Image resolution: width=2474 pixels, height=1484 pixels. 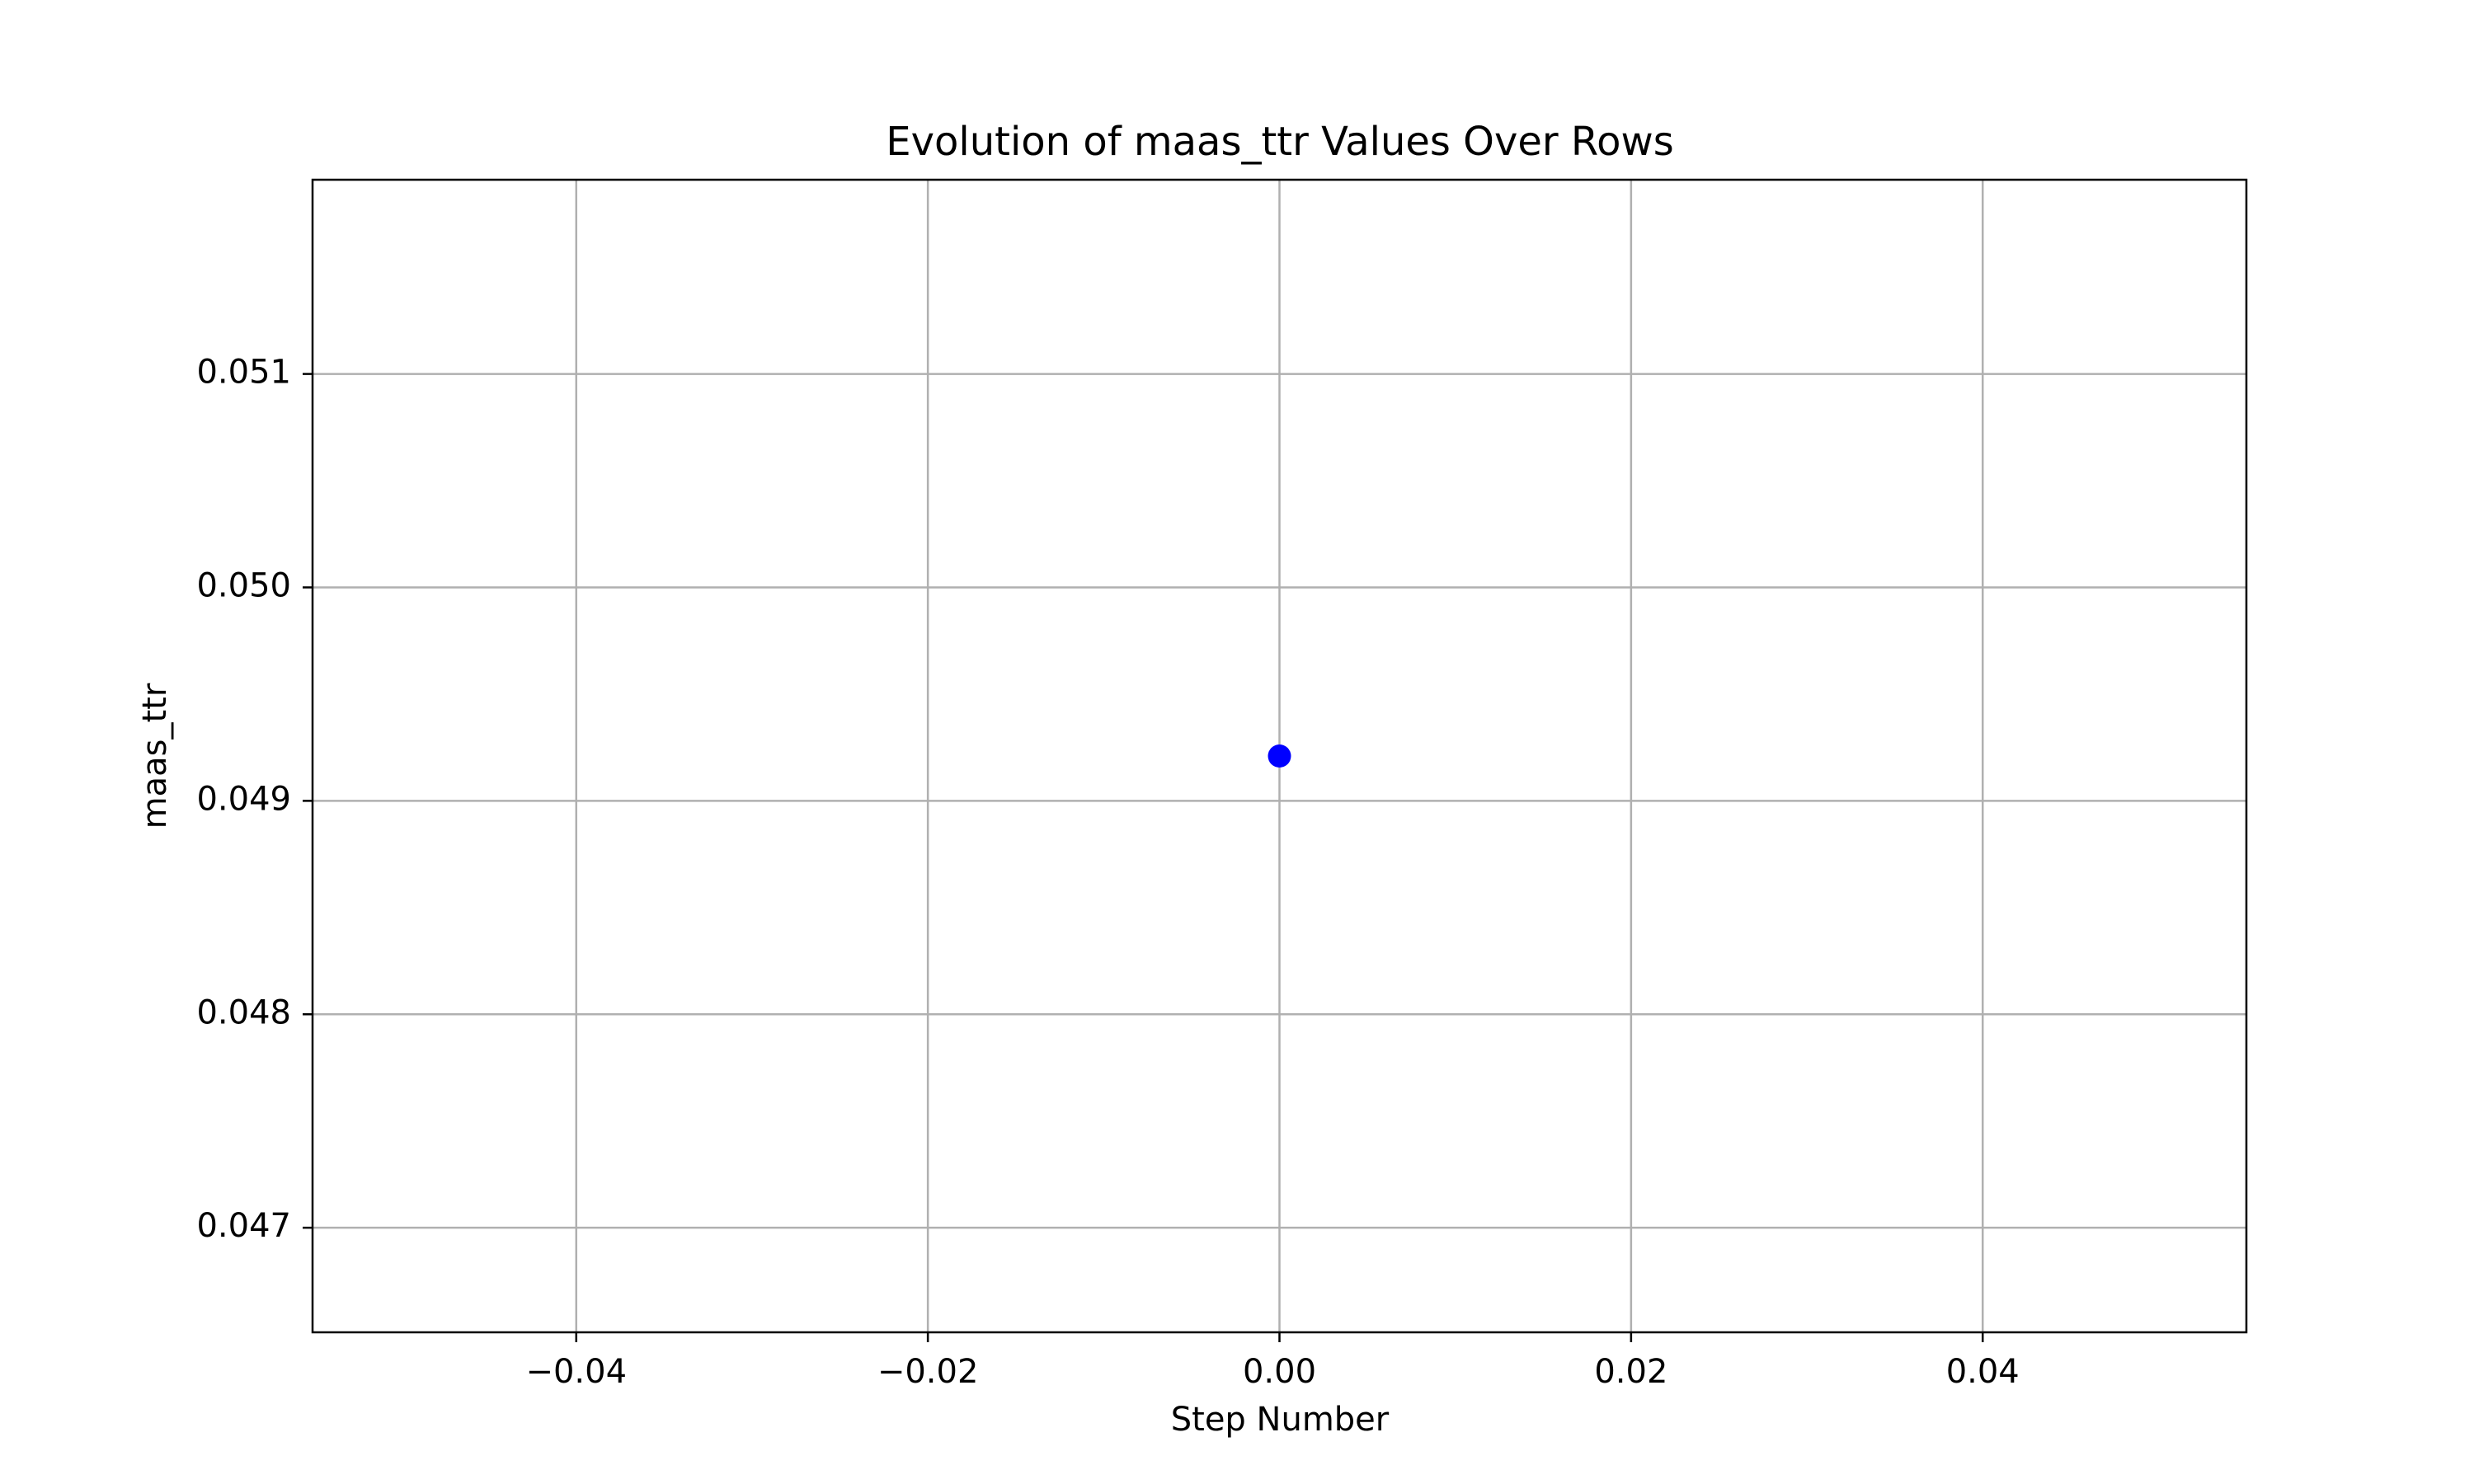 What do you see at coordinates (243, 1226) in the screenshot?
I see `y-tick-label: 0.047` at bounding box center [243, 1226].